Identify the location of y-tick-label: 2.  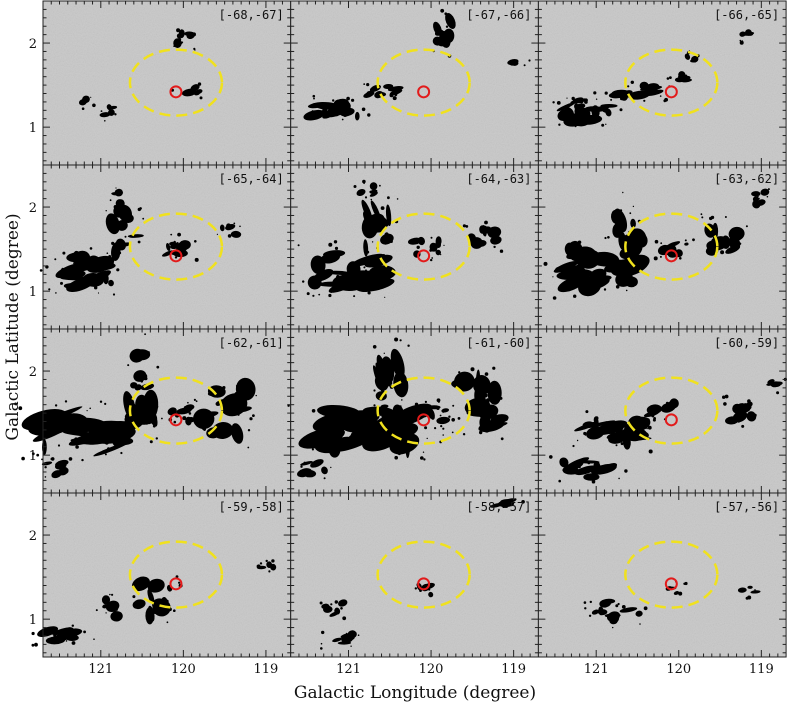
(33, 44).